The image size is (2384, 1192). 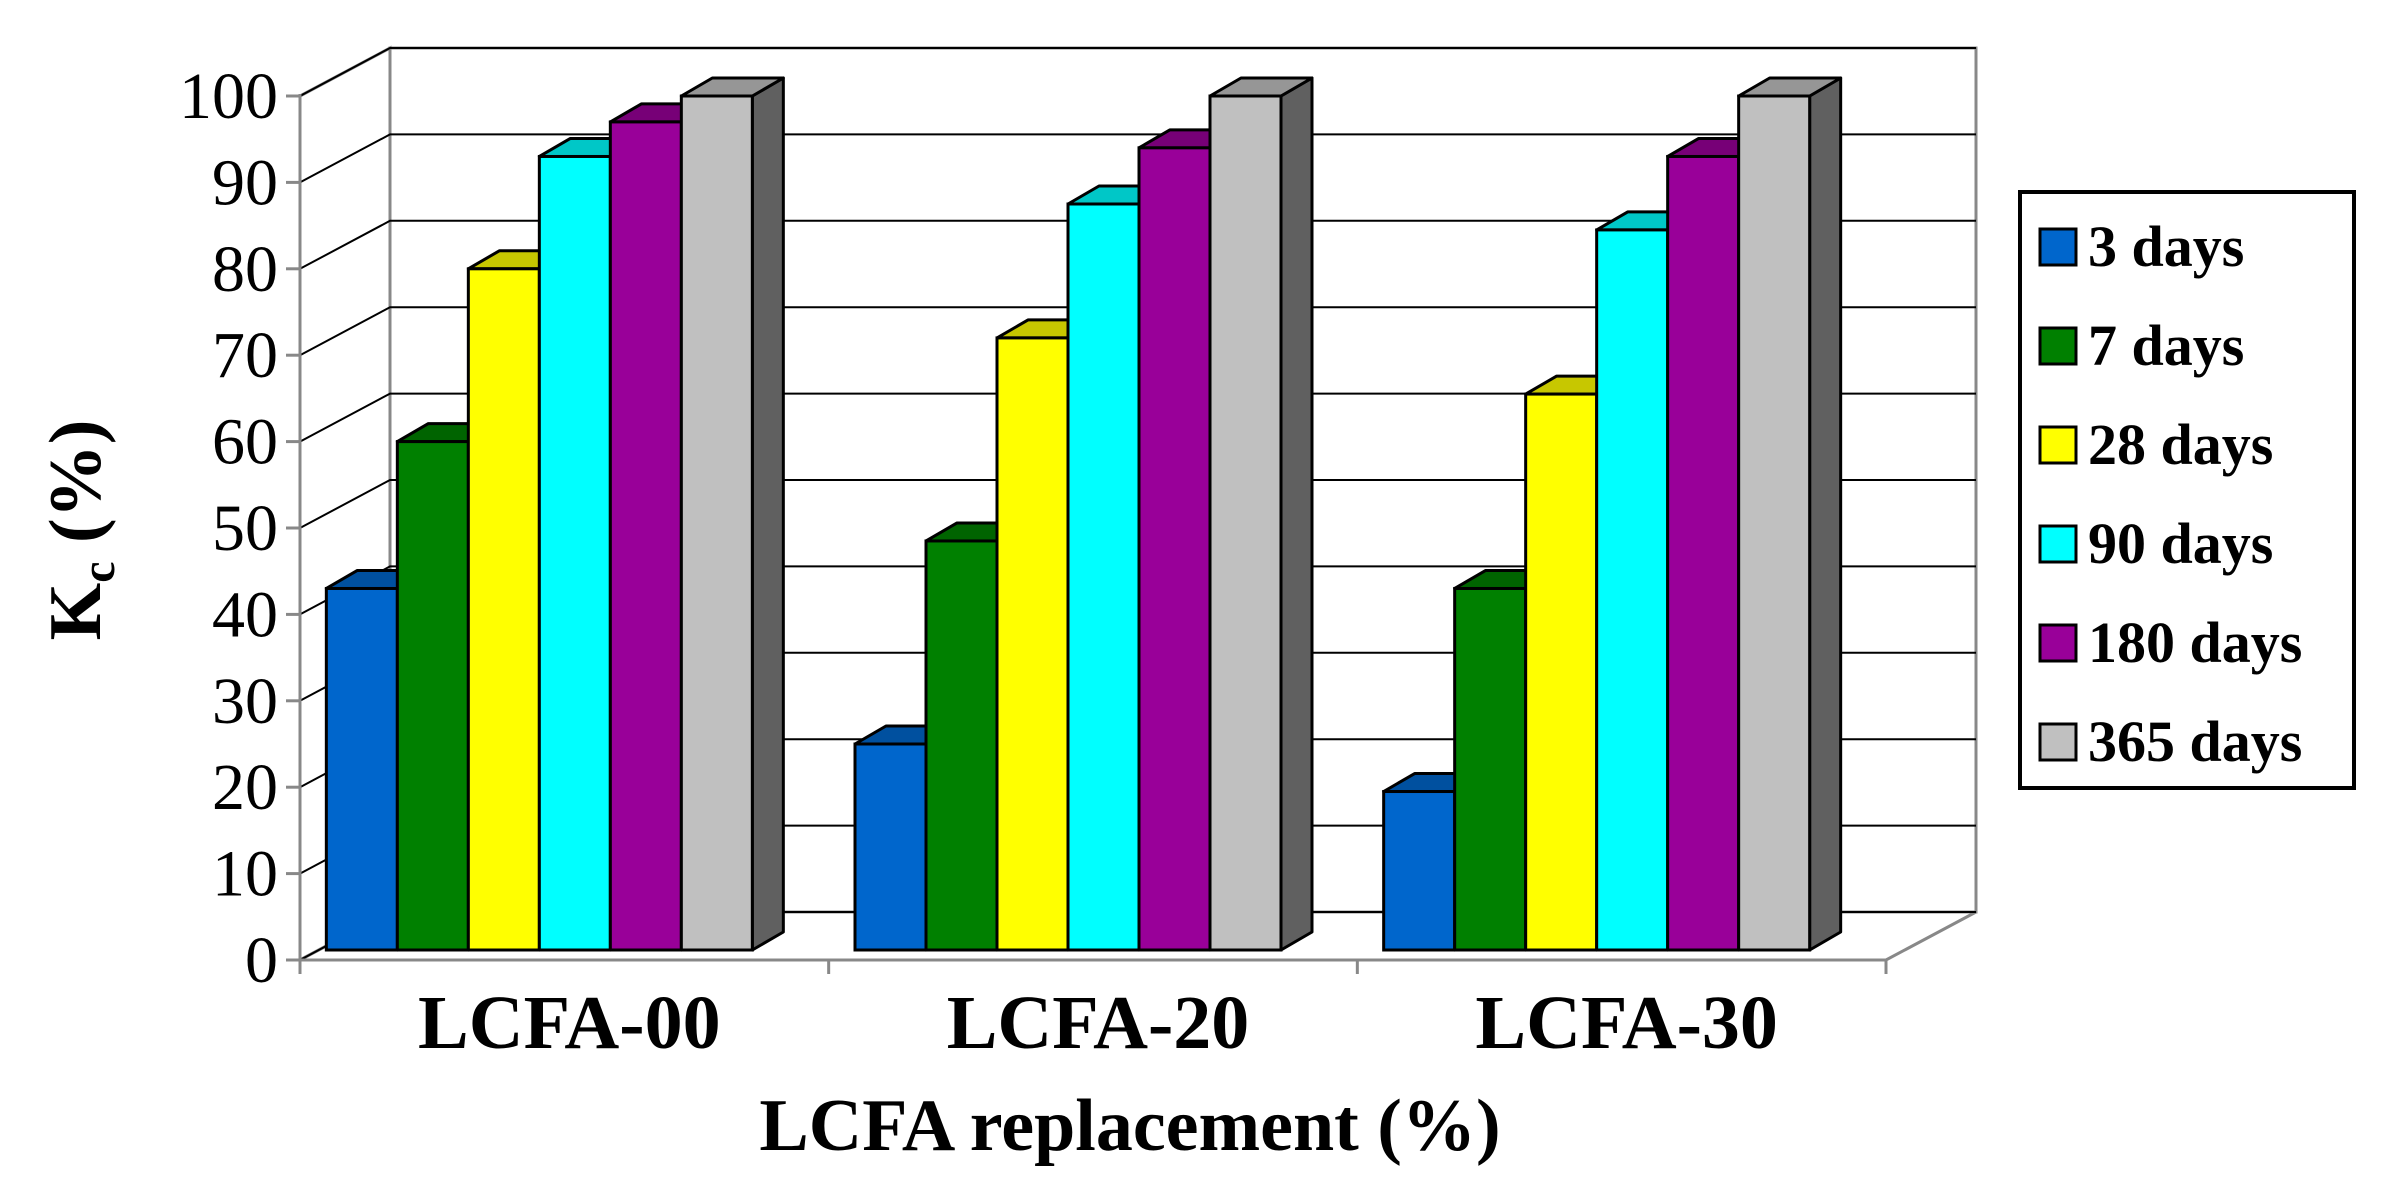 What do you see at coordinates (245, 442) in the screenshot?
I see `y-tick-label: 60` at bounding box center [245, 442].